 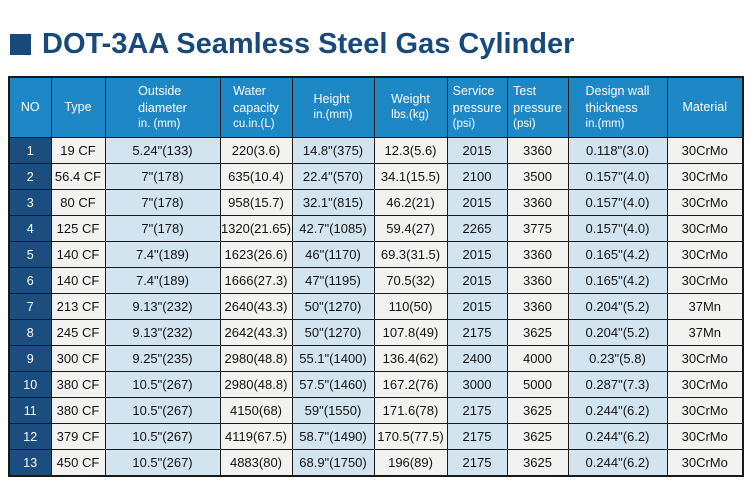 What do you see at coordinates (30, 358) in the screenshot?
I see `cell-no: 9` at bounding box center [30, 358].